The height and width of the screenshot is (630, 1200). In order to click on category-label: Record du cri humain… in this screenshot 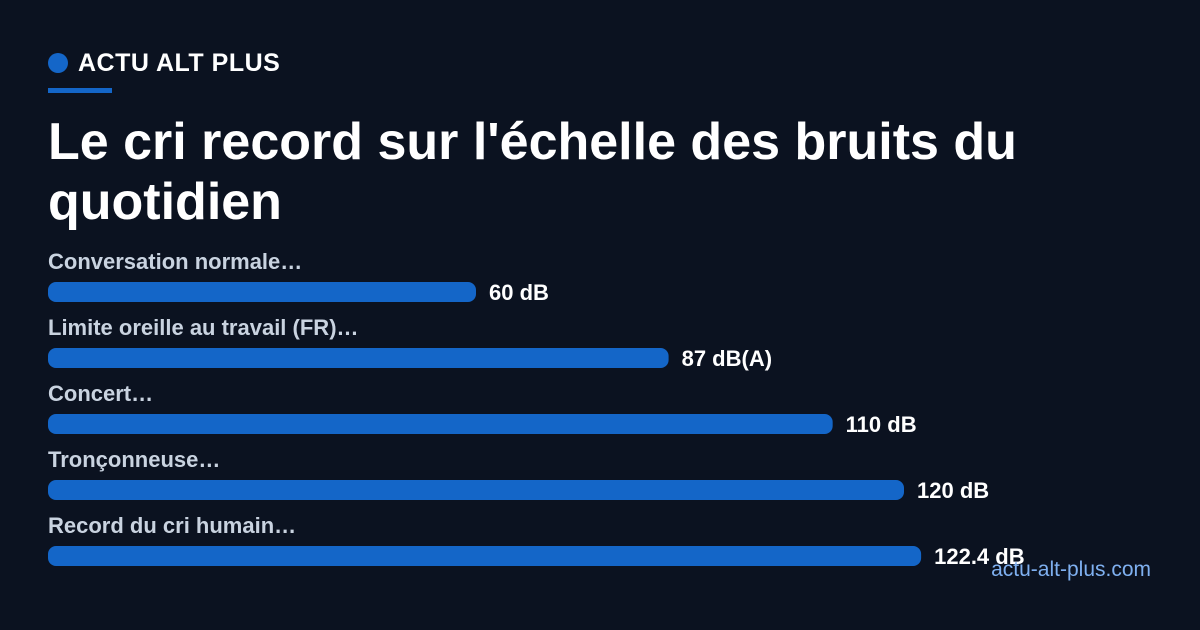, I will do `click(172, 525)`.